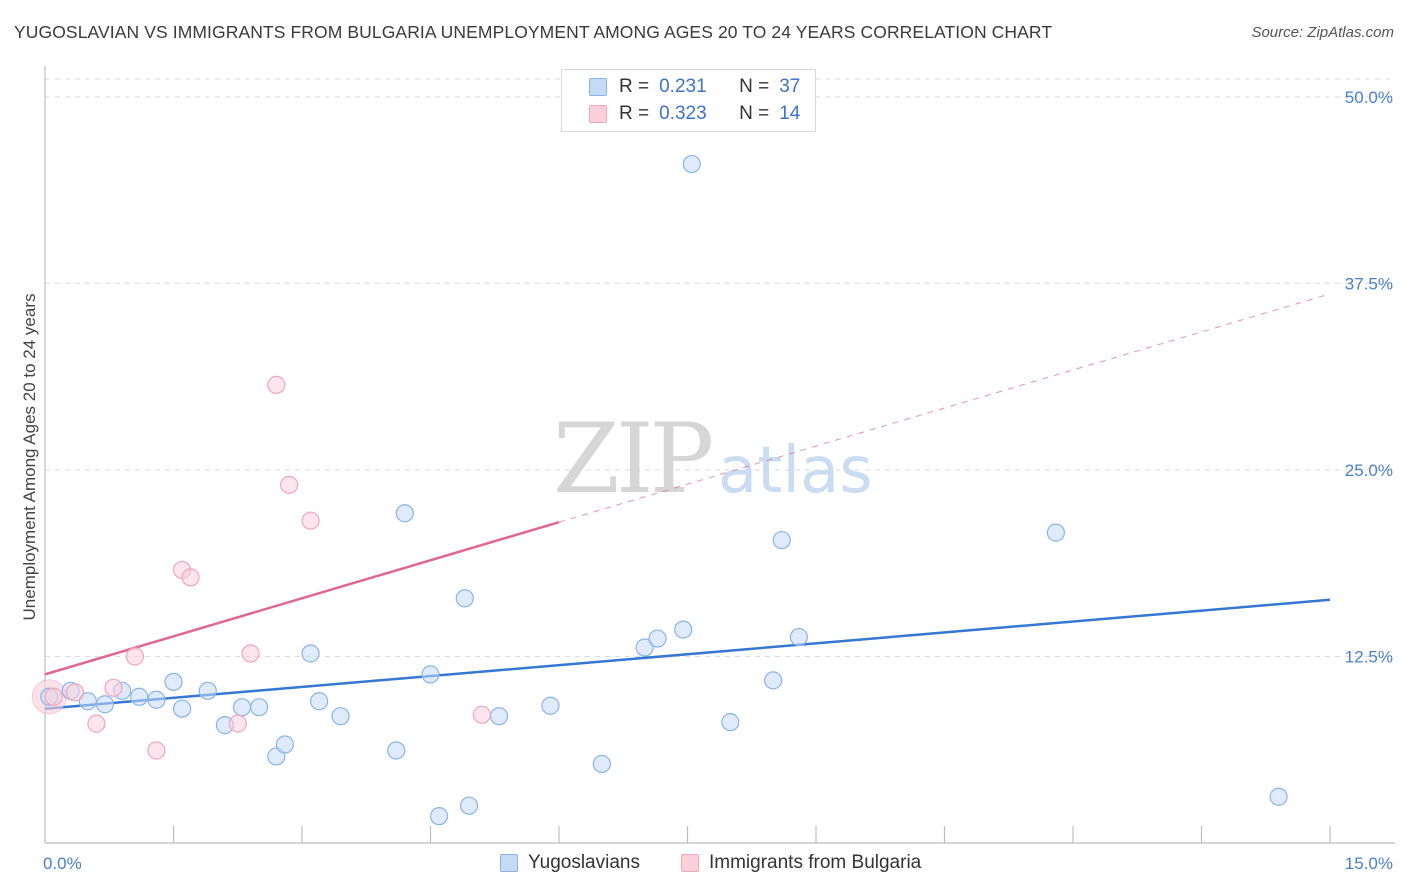  Describe the element at coordinates (795, 471) in the screenshot. I see `watermark-atlas: atlas` at that location.